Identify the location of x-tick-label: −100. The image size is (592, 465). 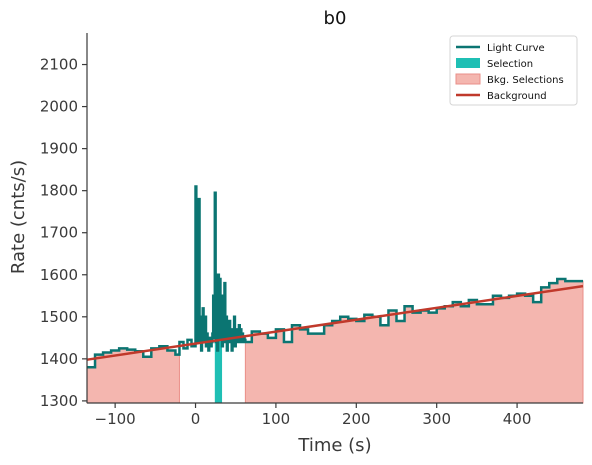
(115, 419).